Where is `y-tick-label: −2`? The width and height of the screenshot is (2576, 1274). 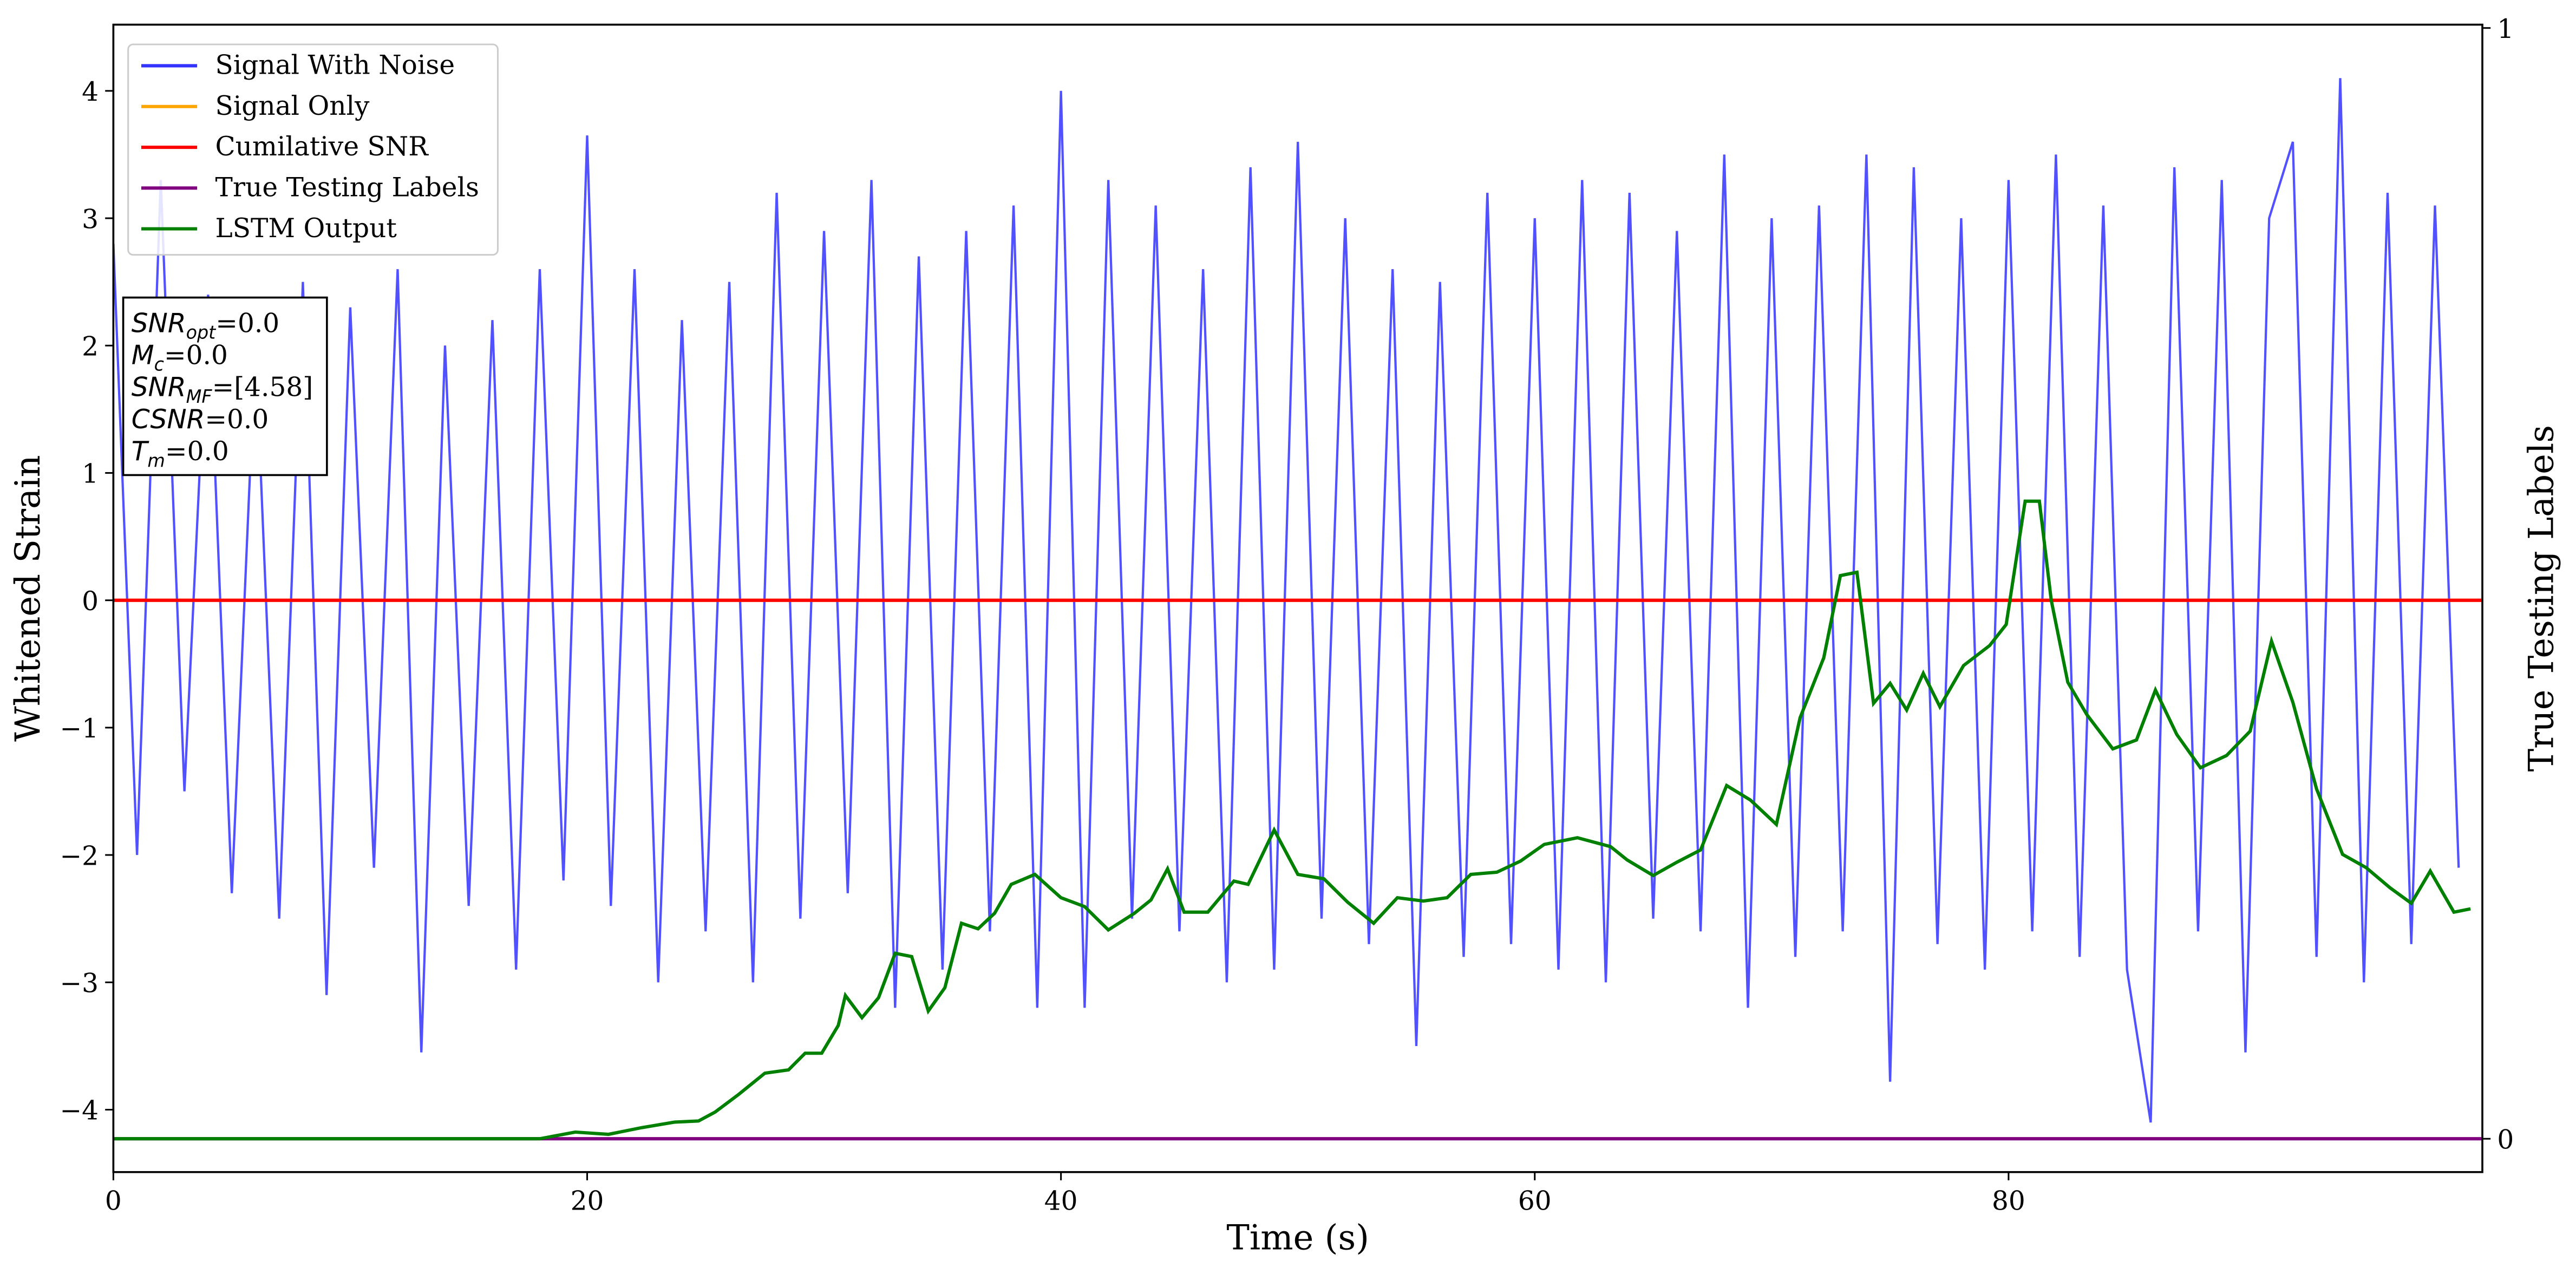 y-tick-label: −2 is located at coordinates (79, 856).